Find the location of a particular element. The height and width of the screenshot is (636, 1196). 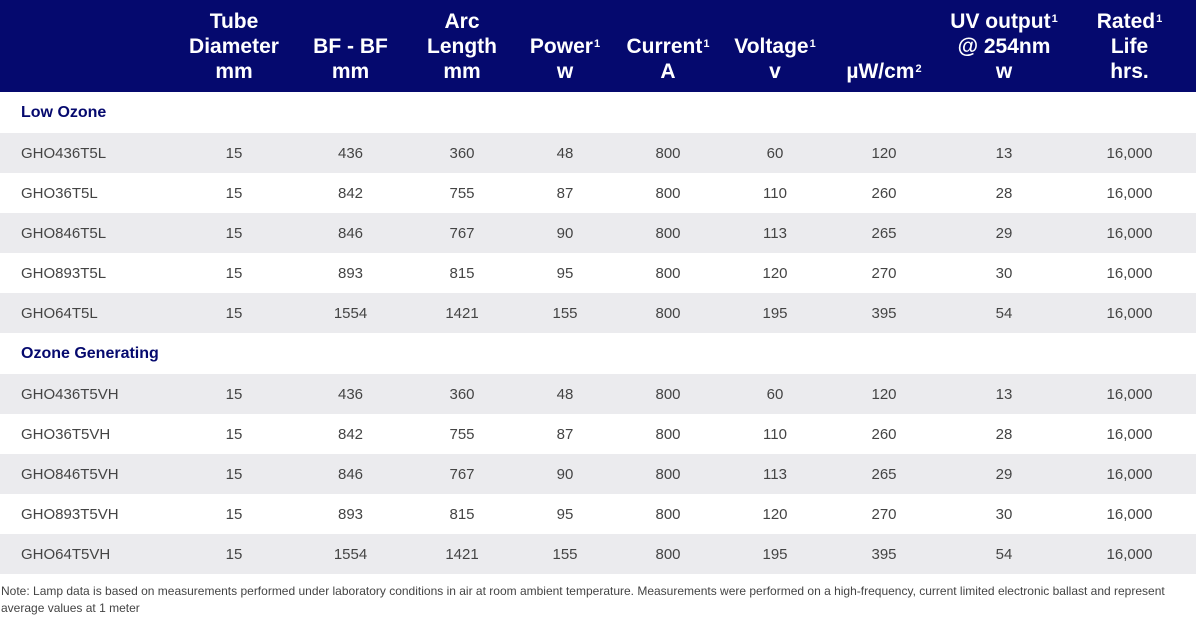

section-title: Ozone Generating is located at coordinates (598, 353).